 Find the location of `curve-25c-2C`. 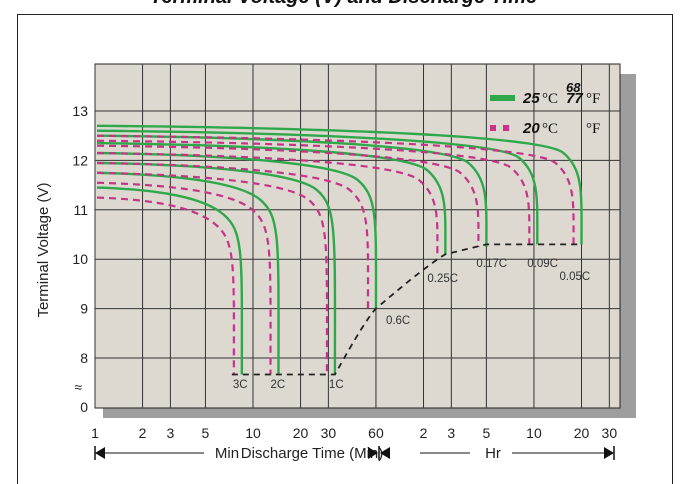

curve-25c-2C is located at coordinates (188, 273).